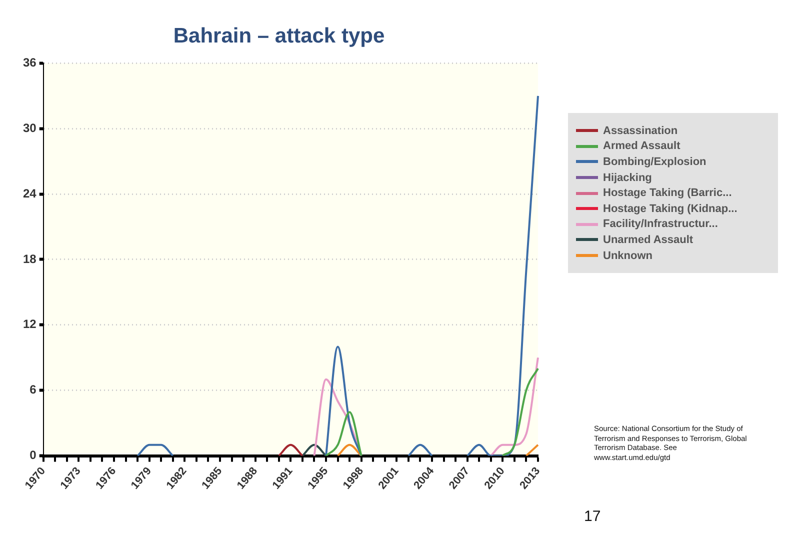 The width and height of the screenshot is (794, 535). What do you see at coordinates (627, 256) in the screenshot?
I see `legend-label: Unknown` at bounding box center [627, 256].